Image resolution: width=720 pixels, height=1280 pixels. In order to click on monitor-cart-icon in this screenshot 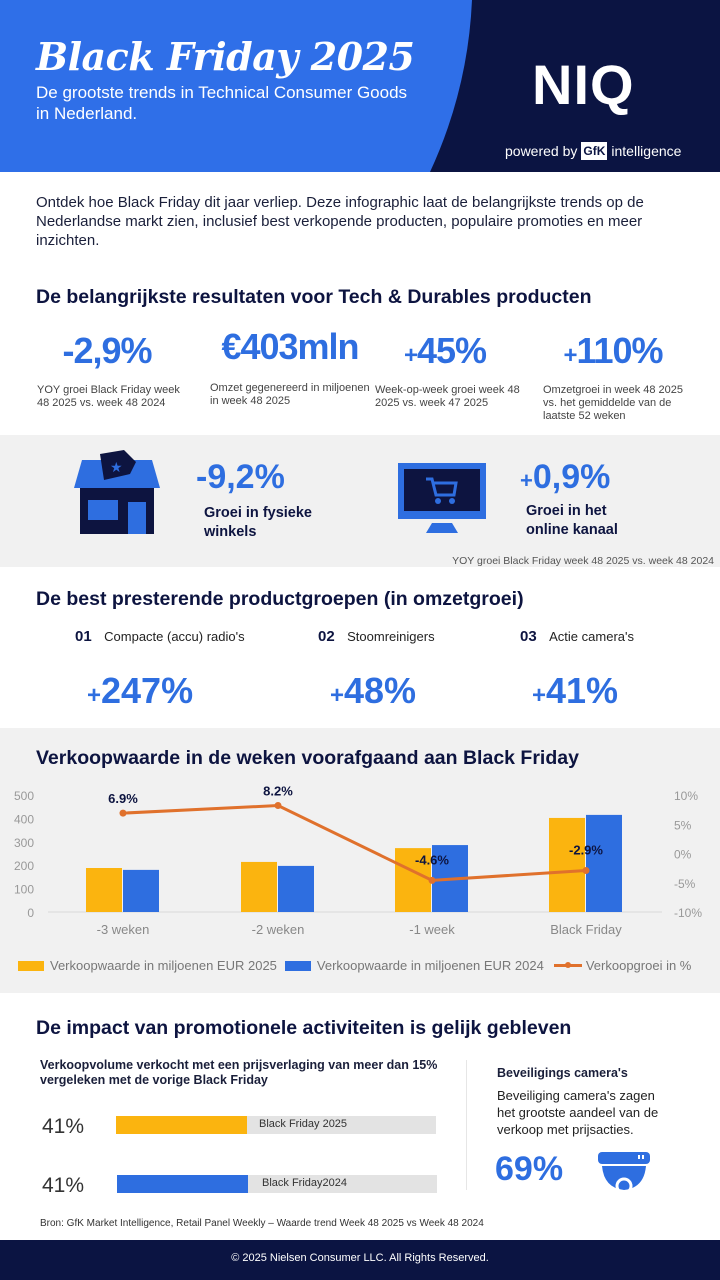, I will do `click(442, 498)`.